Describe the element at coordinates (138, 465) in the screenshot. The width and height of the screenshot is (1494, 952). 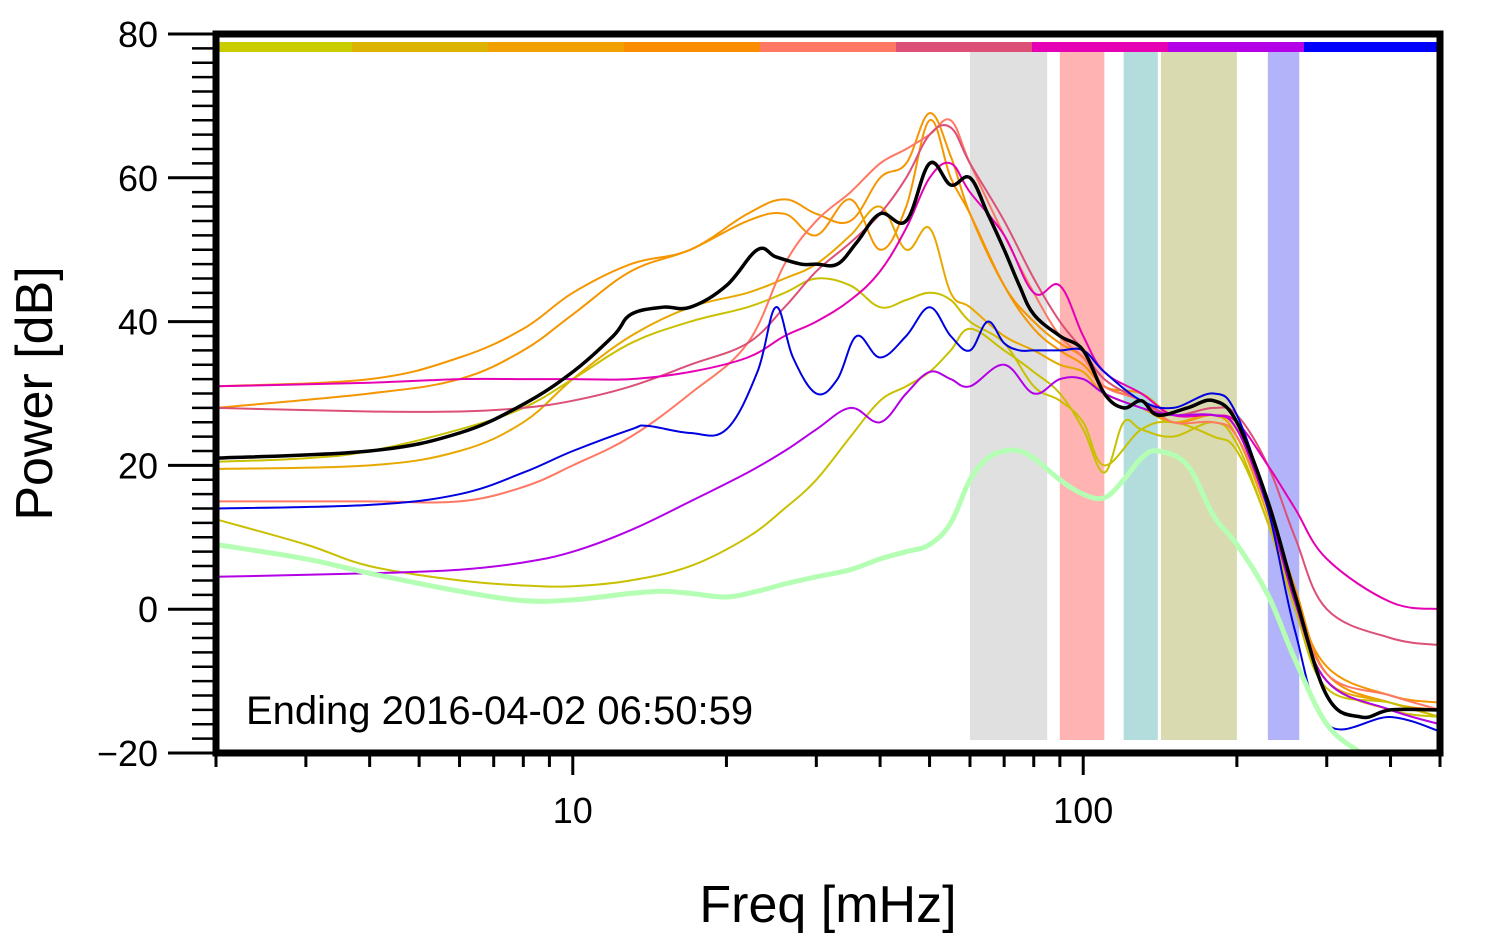
I see `y-tick-label-20: 20` at that location.